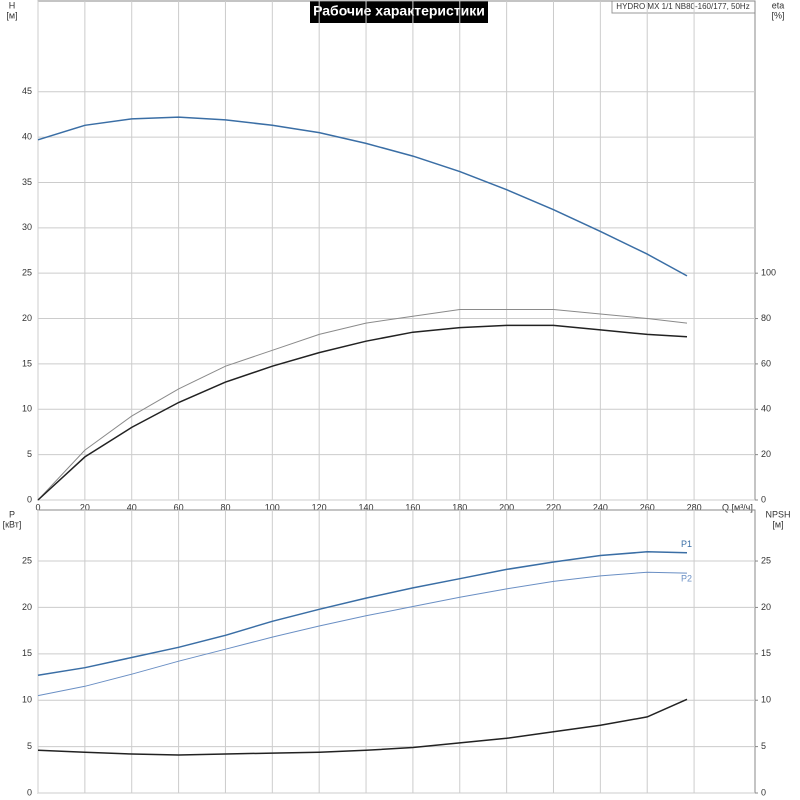 Image resolution: width=800 pixels, height=800 pixels. What do you see at coordinates (686, 578) in the screenshot?
I see `series-label: P2` at bounding box center [686, 578].